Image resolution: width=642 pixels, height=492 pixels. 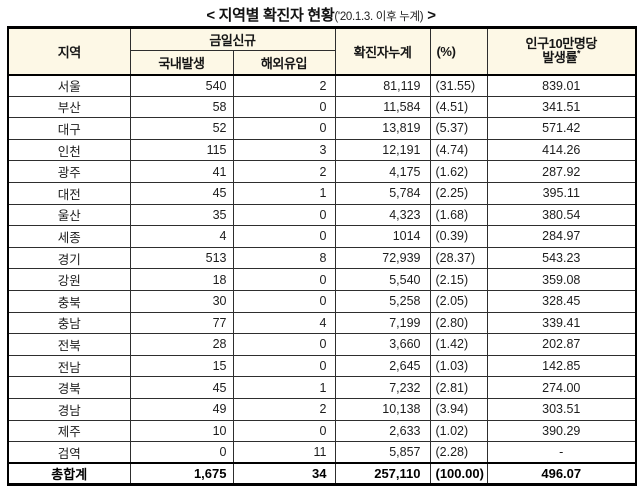 I want to click on rate-per-100k: 284.97, so click(x=561, y=236).